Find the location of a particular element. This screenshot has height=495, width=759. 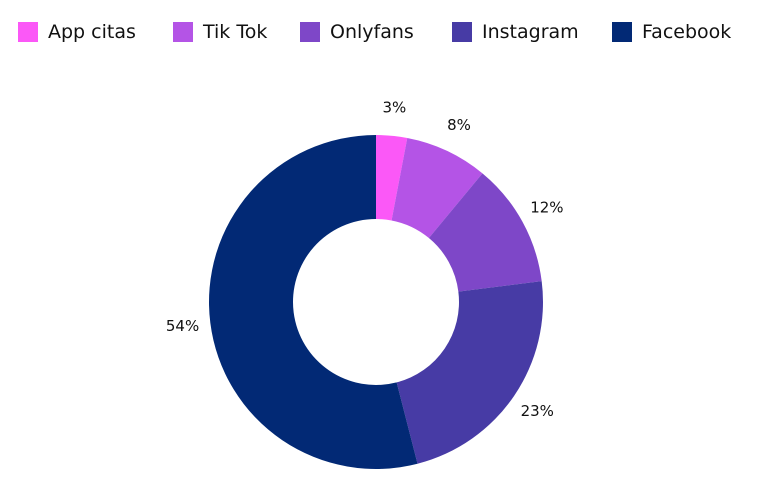

legend-item-onlyfans: Onlyfans is located at coordinates (357, 32).